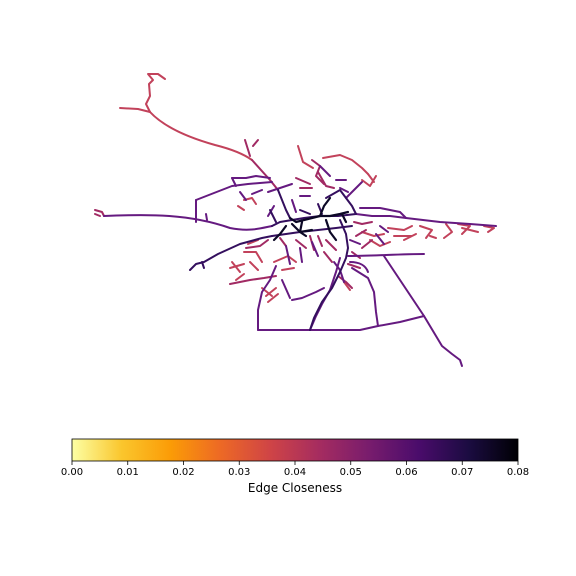  What do you see at coordinates (128, 472) in the screenshot?
I see `colorbar-tick-label: 0.01` at bounding box center [128, 472].